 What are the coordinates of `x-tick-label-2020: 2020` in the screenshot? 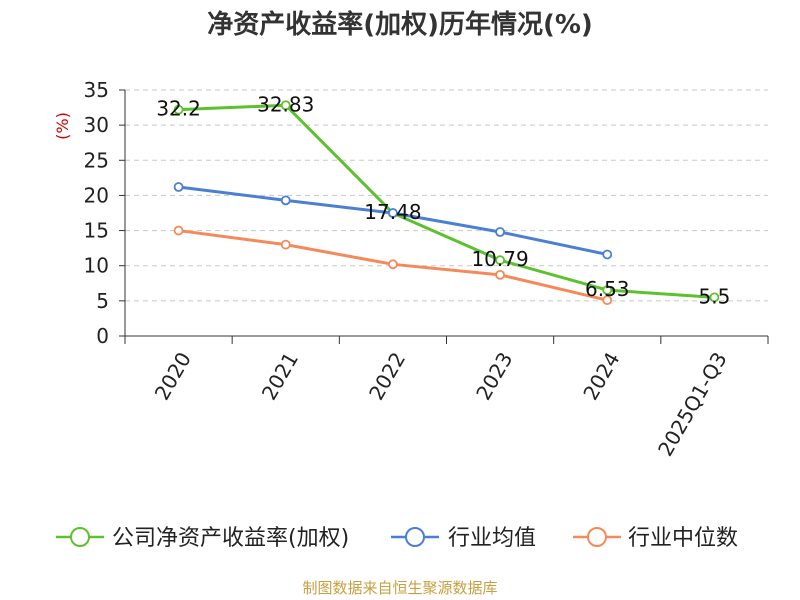 It's located at (173, 376).